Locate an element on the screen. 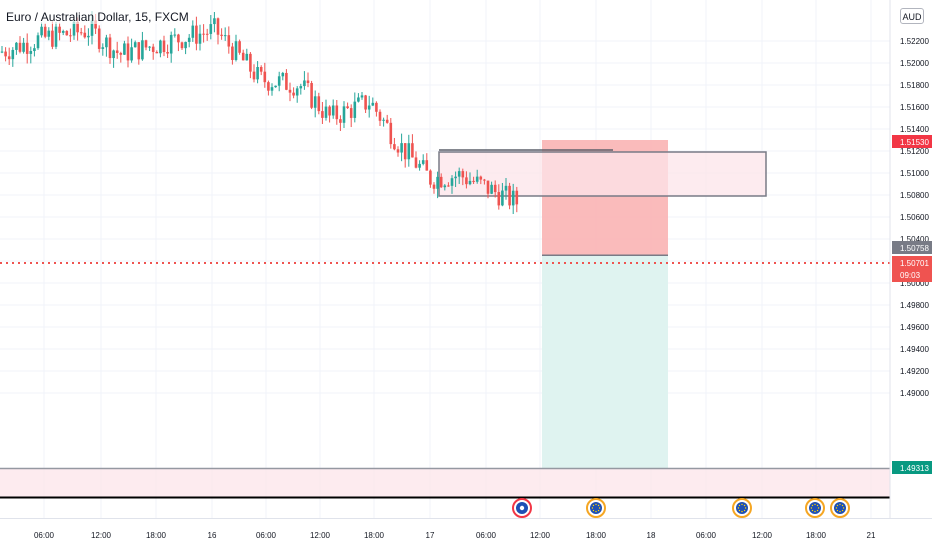  price-label: 1.50800 is located at coordinates (914, 195).